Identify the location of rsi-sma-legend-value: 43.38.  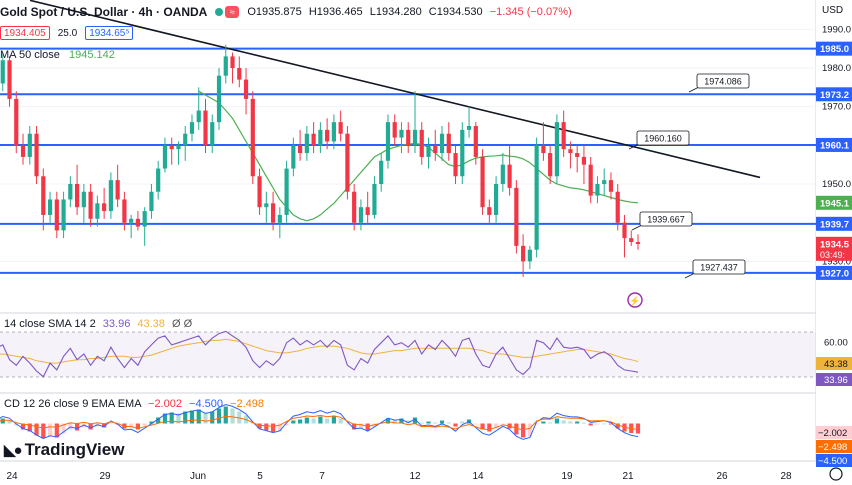
(151, 324).